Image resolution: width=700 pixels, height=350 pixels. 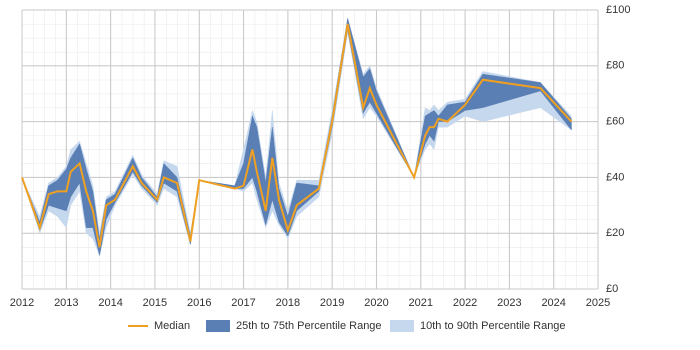 What do you see at coordinates (288, 303) in the screenshot?
I see `x-tick-label: 2018` at bounding box center [288, 303].